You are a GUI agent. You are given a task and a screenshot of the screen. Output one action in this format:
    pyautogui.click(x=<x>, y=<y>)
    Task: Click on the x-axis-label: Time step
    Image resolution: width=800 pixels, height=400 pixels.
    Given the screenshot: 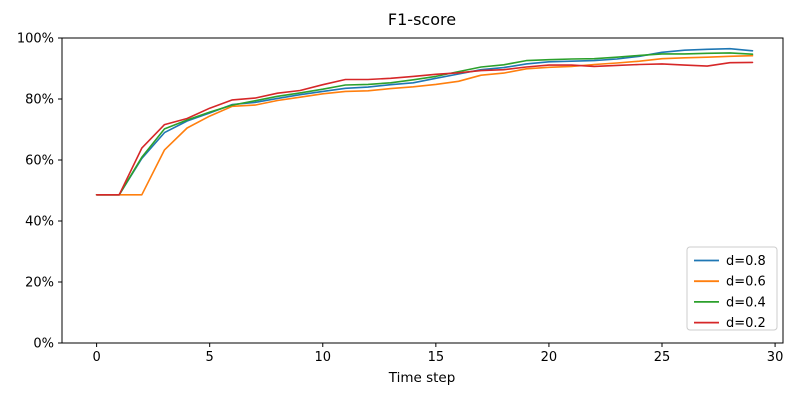 What is the action you would take?
    pyautogui.click(x=422, y=378)
    